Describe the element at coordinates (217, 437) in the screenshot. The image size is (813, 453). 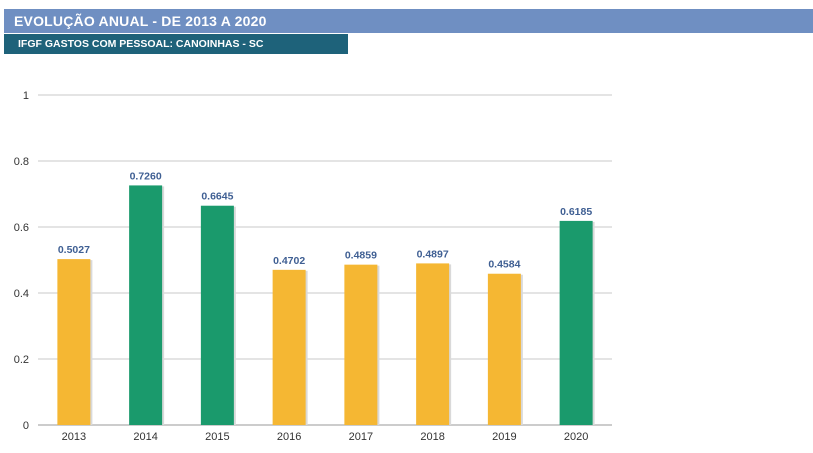
I see `x-tick-label-2015: 2015` at that location.